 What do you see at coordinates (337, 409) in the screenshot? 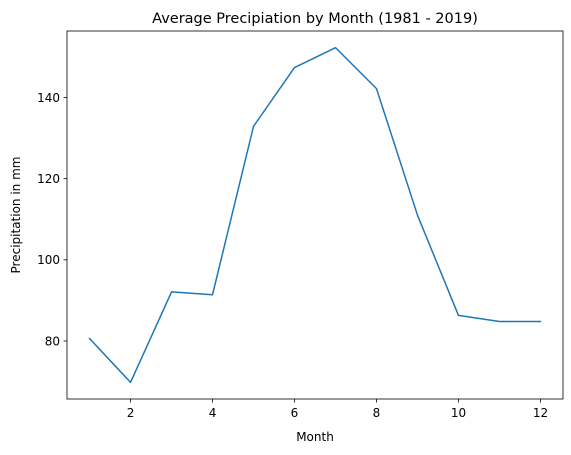
I see `x-axis-ticks: 2 4 6 8 10 12` at bounding box center [337, 409].